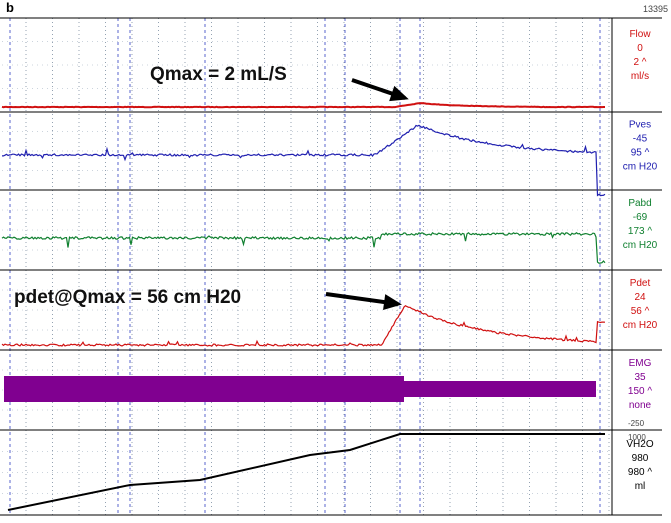 The height and width of the screenshot is (523, 671). What do you see at coordinates (640, 377) in the screenshot?
I see `channel-value: 35` at bounding box center [640, 377].